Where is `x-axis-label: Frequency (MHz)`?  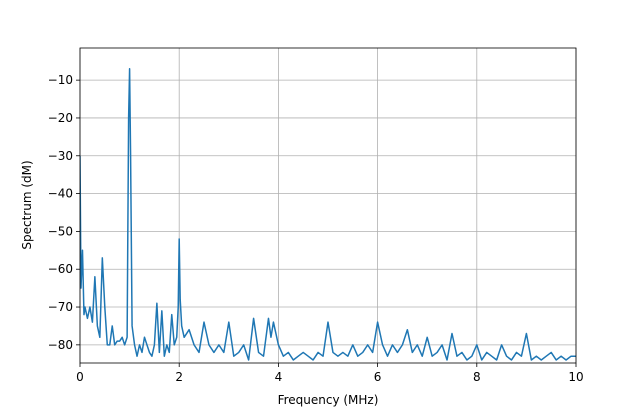
x-axis-label: Frequency (MHz) is located at coordinates (328, 400).